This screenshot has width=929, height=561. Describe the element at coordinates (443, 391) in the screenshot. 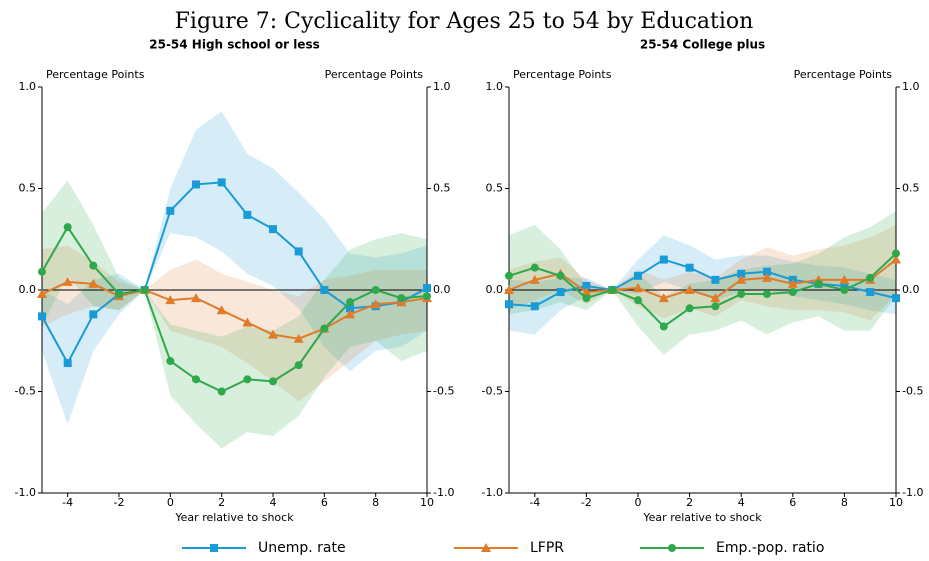

I see `y2-tick-label: -0.5` at that location.